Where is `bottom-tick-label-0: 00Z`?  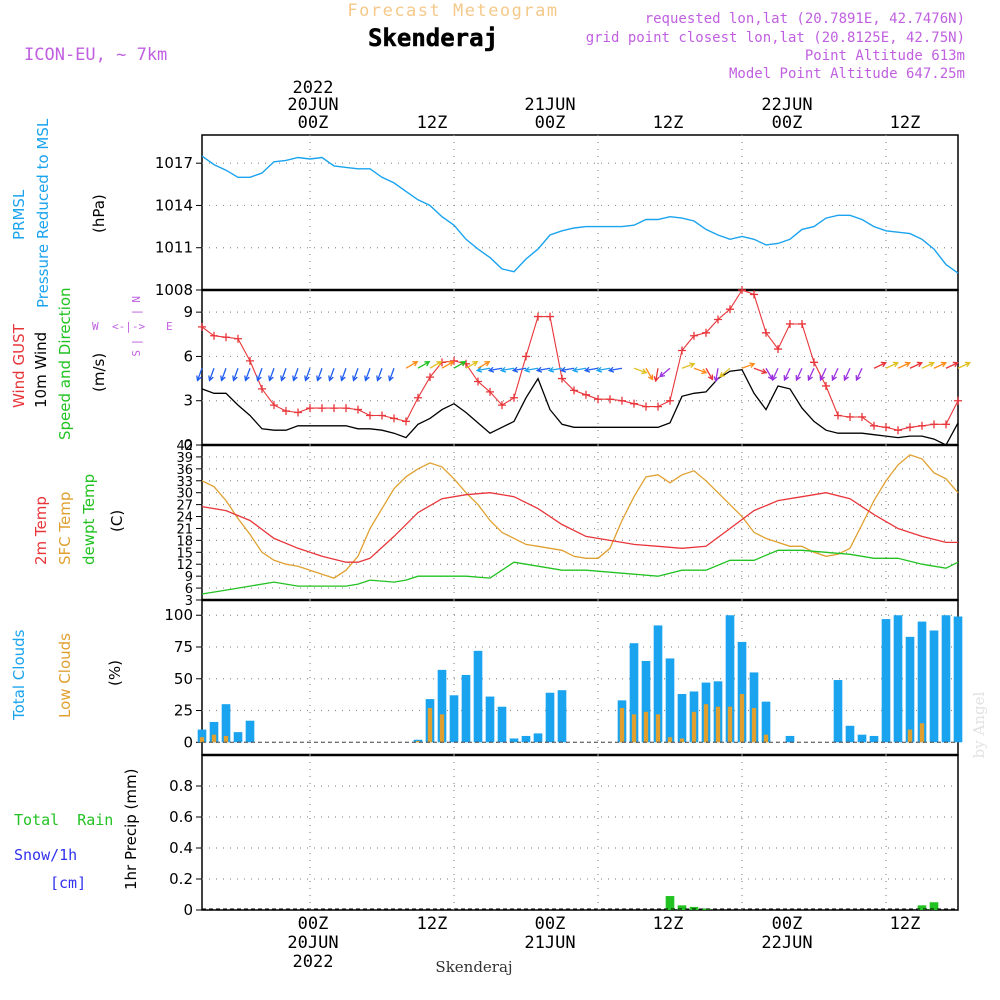
bottom-tick-label-0: 00Z is located at coordinates (313, 924).